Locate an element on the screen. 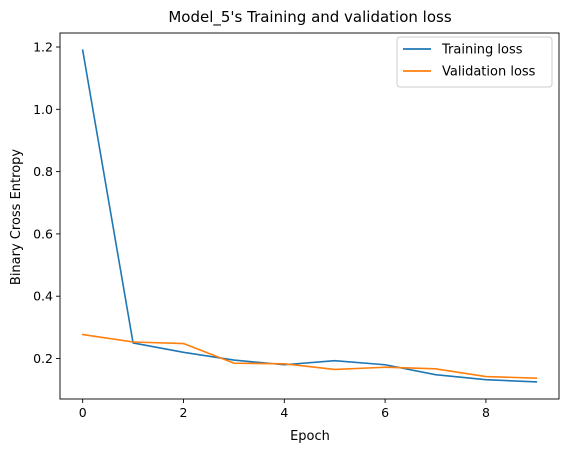 This screenshot has width=567, height=453. y-tick-label: 0.2 is located at coordinates (43, 358).